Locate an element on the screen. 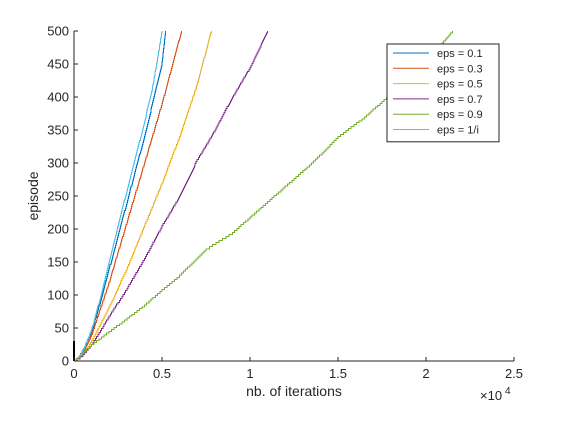 The width and height of the screenshot is (568, 426). x-exponent-power: 4 is located at coordinates (508, 391).